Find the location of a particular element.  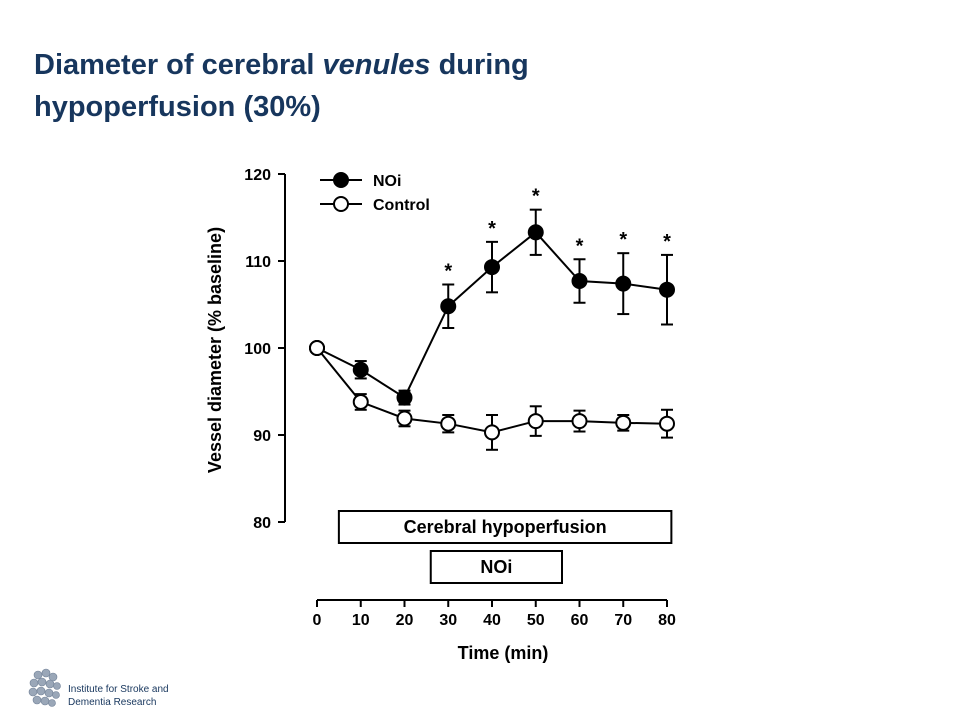

y-axis-label: Vessel diameter (% baseline) is located at coordinates (215, 350).